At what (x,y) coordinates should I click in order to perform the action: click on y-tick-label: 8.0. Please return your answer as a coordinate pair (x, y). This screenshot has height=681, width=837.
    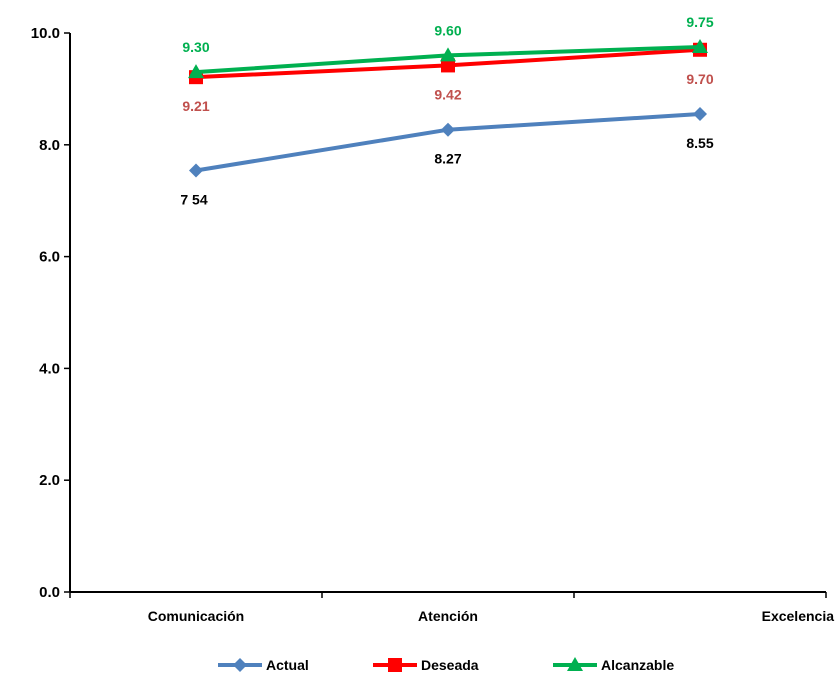
    Looking at the image, I should click on (49, 145).